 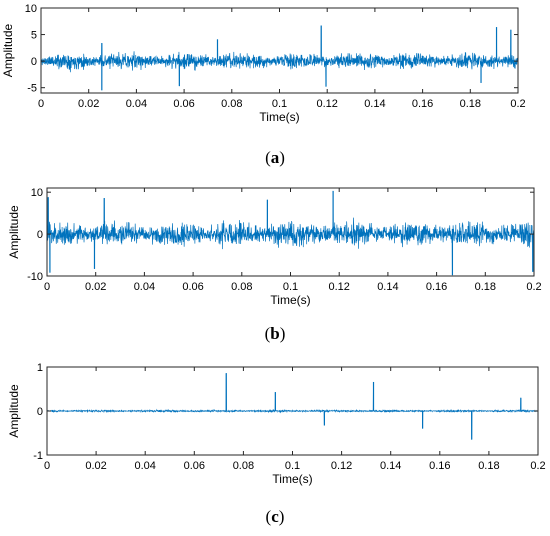 I want to click on x-tick-label-b-8: 0.16, so click(x=436, y=287).